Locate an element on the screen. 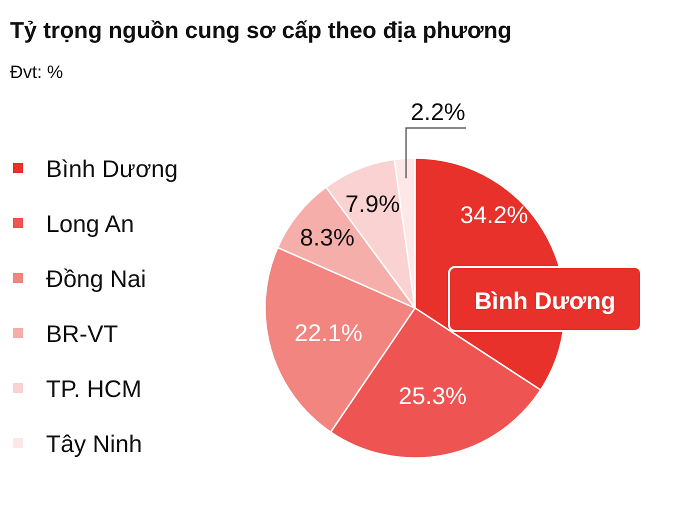  data-label: 2.2% is located at coordinates (438, 112).